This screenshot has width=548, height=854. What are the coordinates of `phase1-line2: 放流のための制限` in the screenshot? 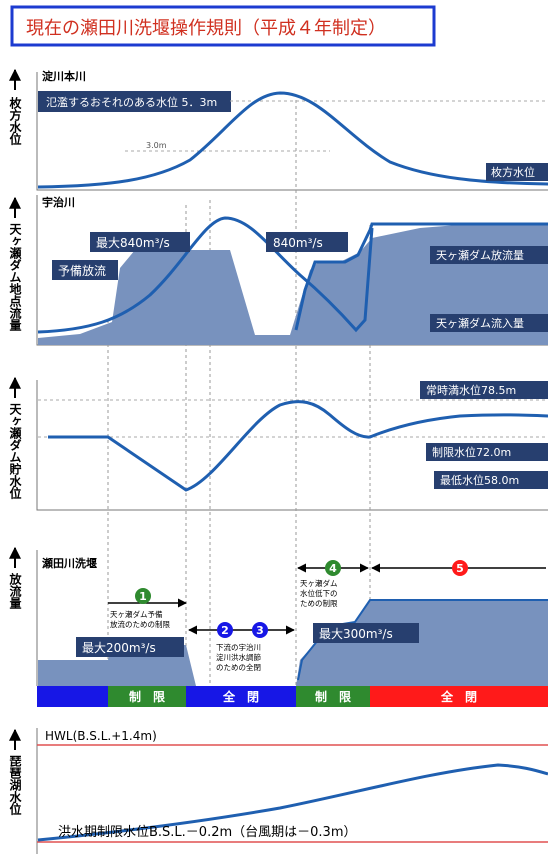 It's located at (140, 624).